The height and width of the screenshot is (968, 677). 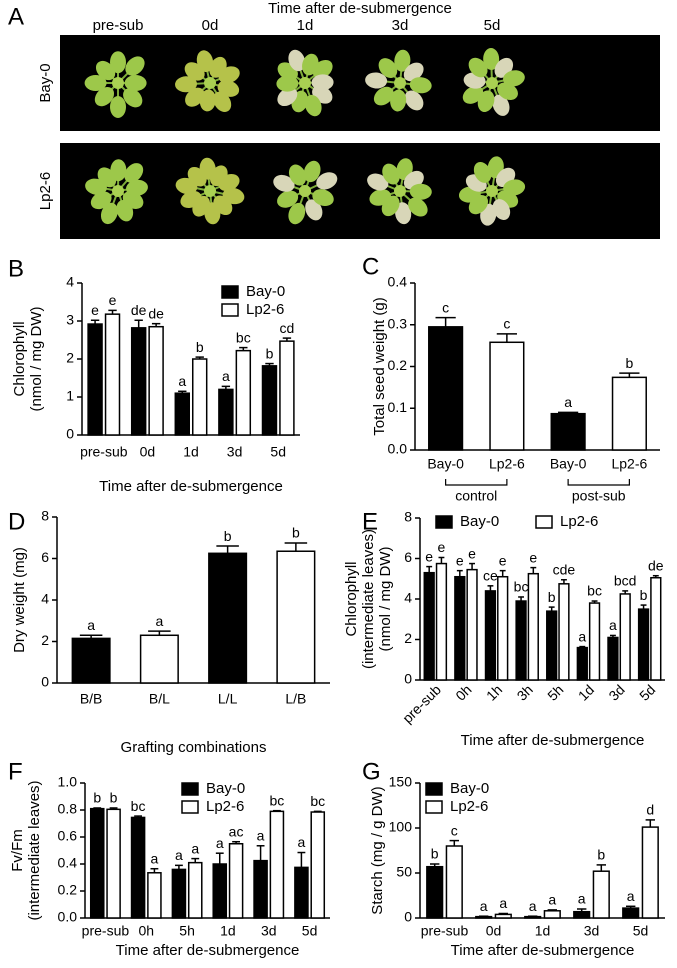 I want to click on column-label: pre-sub, so click(x=118, y=25).